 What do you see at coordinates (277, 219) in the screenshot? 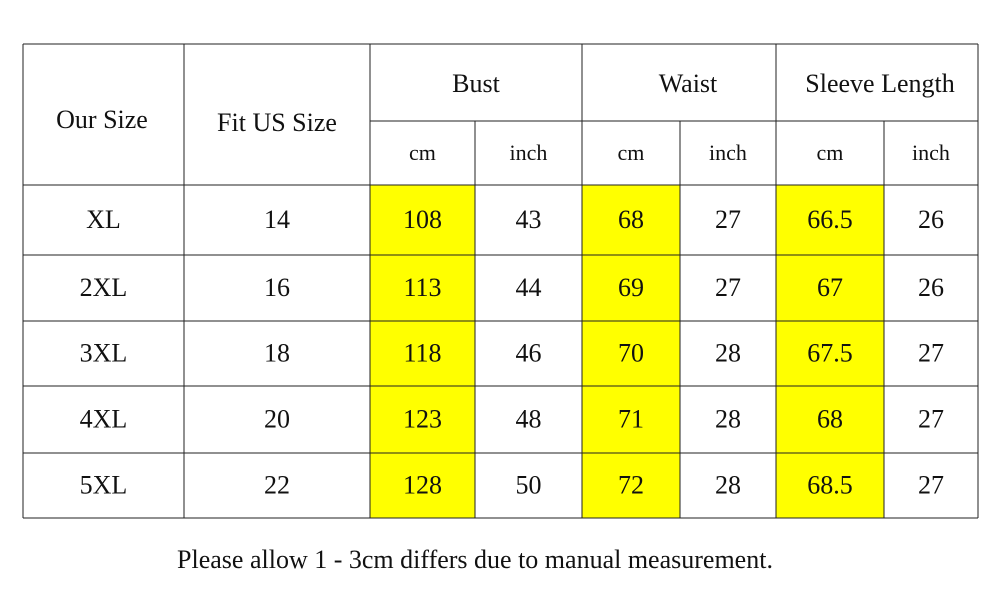
I see `cell: 14` at bounding box center [277, 219].